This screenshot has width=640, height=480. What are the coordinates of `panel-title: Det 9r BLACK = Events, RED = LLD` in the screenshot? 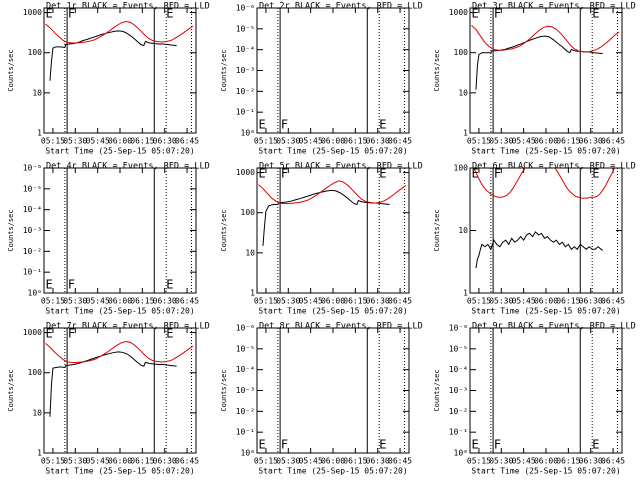 It's located at (554, 327).